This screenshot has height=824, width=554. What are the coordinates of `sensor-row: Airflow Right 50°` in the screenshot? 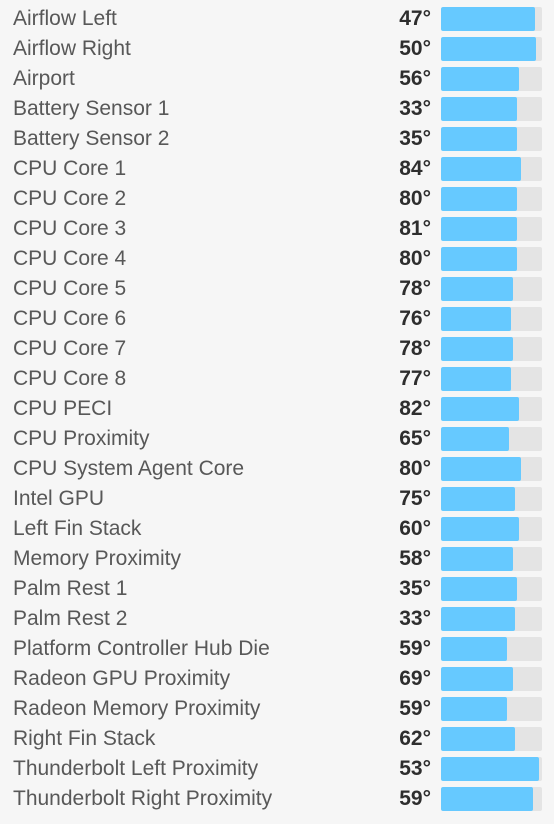 It's located at (277, 49).